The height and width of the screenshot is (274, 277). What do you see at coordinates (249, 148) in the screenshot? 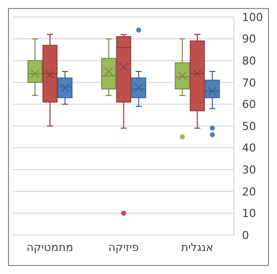
I see `y-tick-label: 40` at bounding box center [249, 148].